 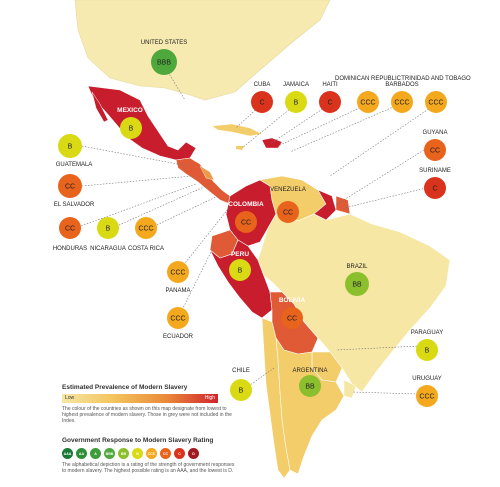 I want to click on svg-text: ECUADOR, so click(x=178, y=337).